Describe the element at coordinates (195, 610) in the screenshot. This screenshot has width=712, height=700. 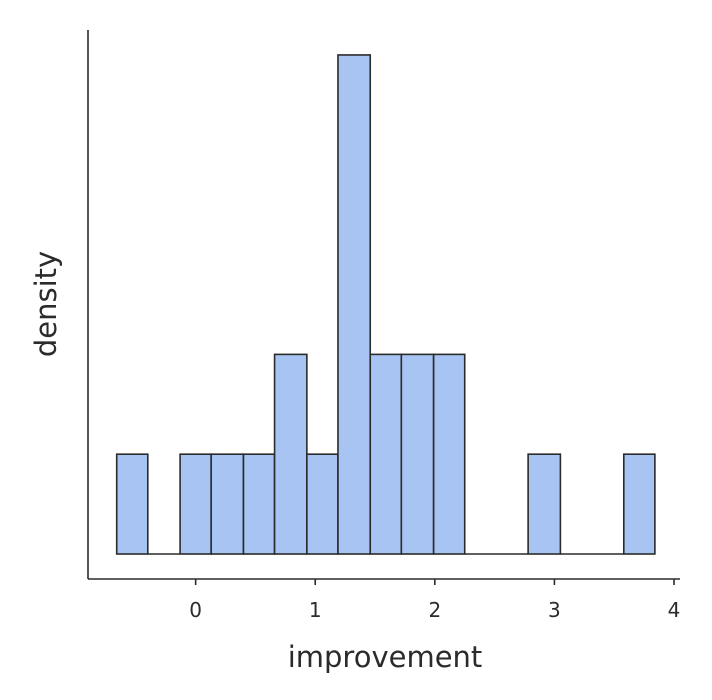
I see `x-tick-label: 0` at that location.